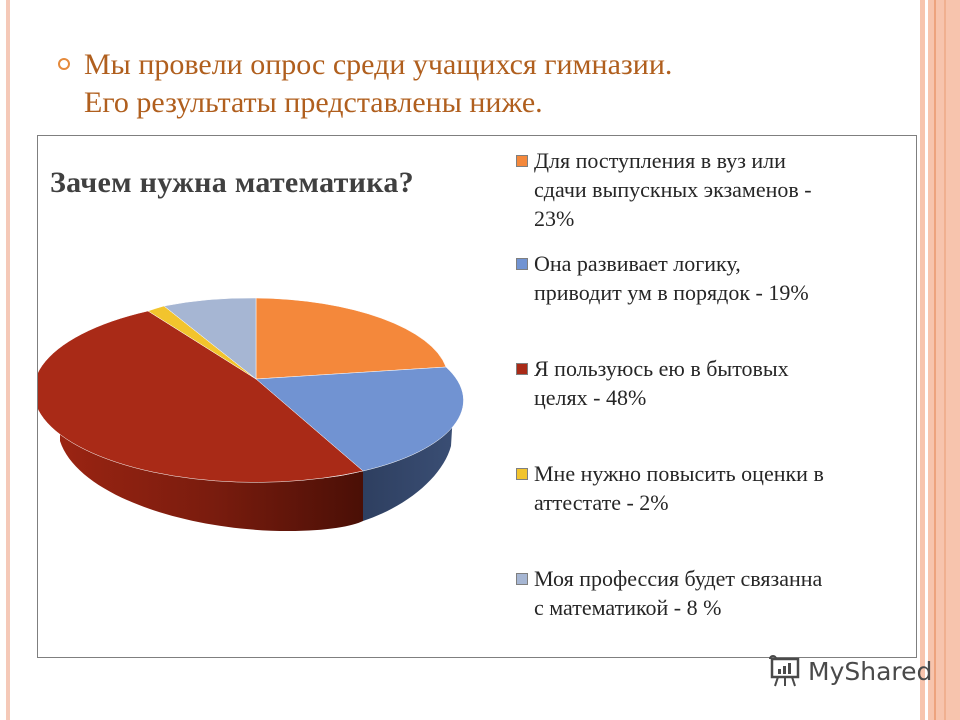  What do you see at coordinates (784, 671) in the screenshot?
I see `presentation-board-icon` at bounding box center [784, 671].